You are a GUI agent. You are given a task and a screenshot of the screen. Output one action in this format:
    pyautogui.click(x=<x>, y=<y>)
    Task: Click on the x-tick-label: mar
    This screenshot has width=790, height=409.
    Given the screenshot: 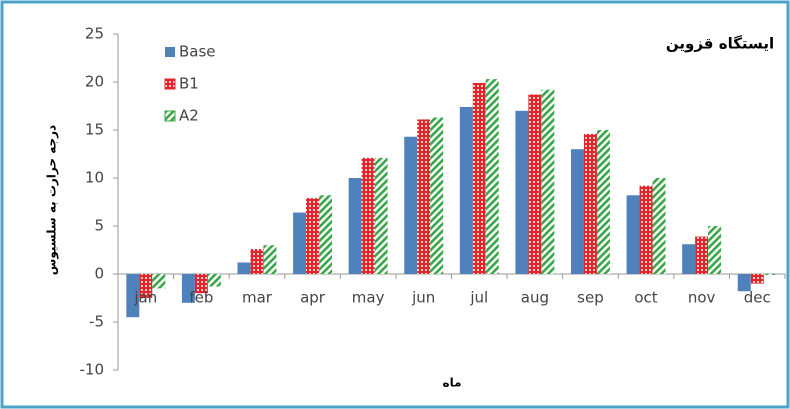 What is the action you would take?
    pyautogui.click(x=257, y=298)
    